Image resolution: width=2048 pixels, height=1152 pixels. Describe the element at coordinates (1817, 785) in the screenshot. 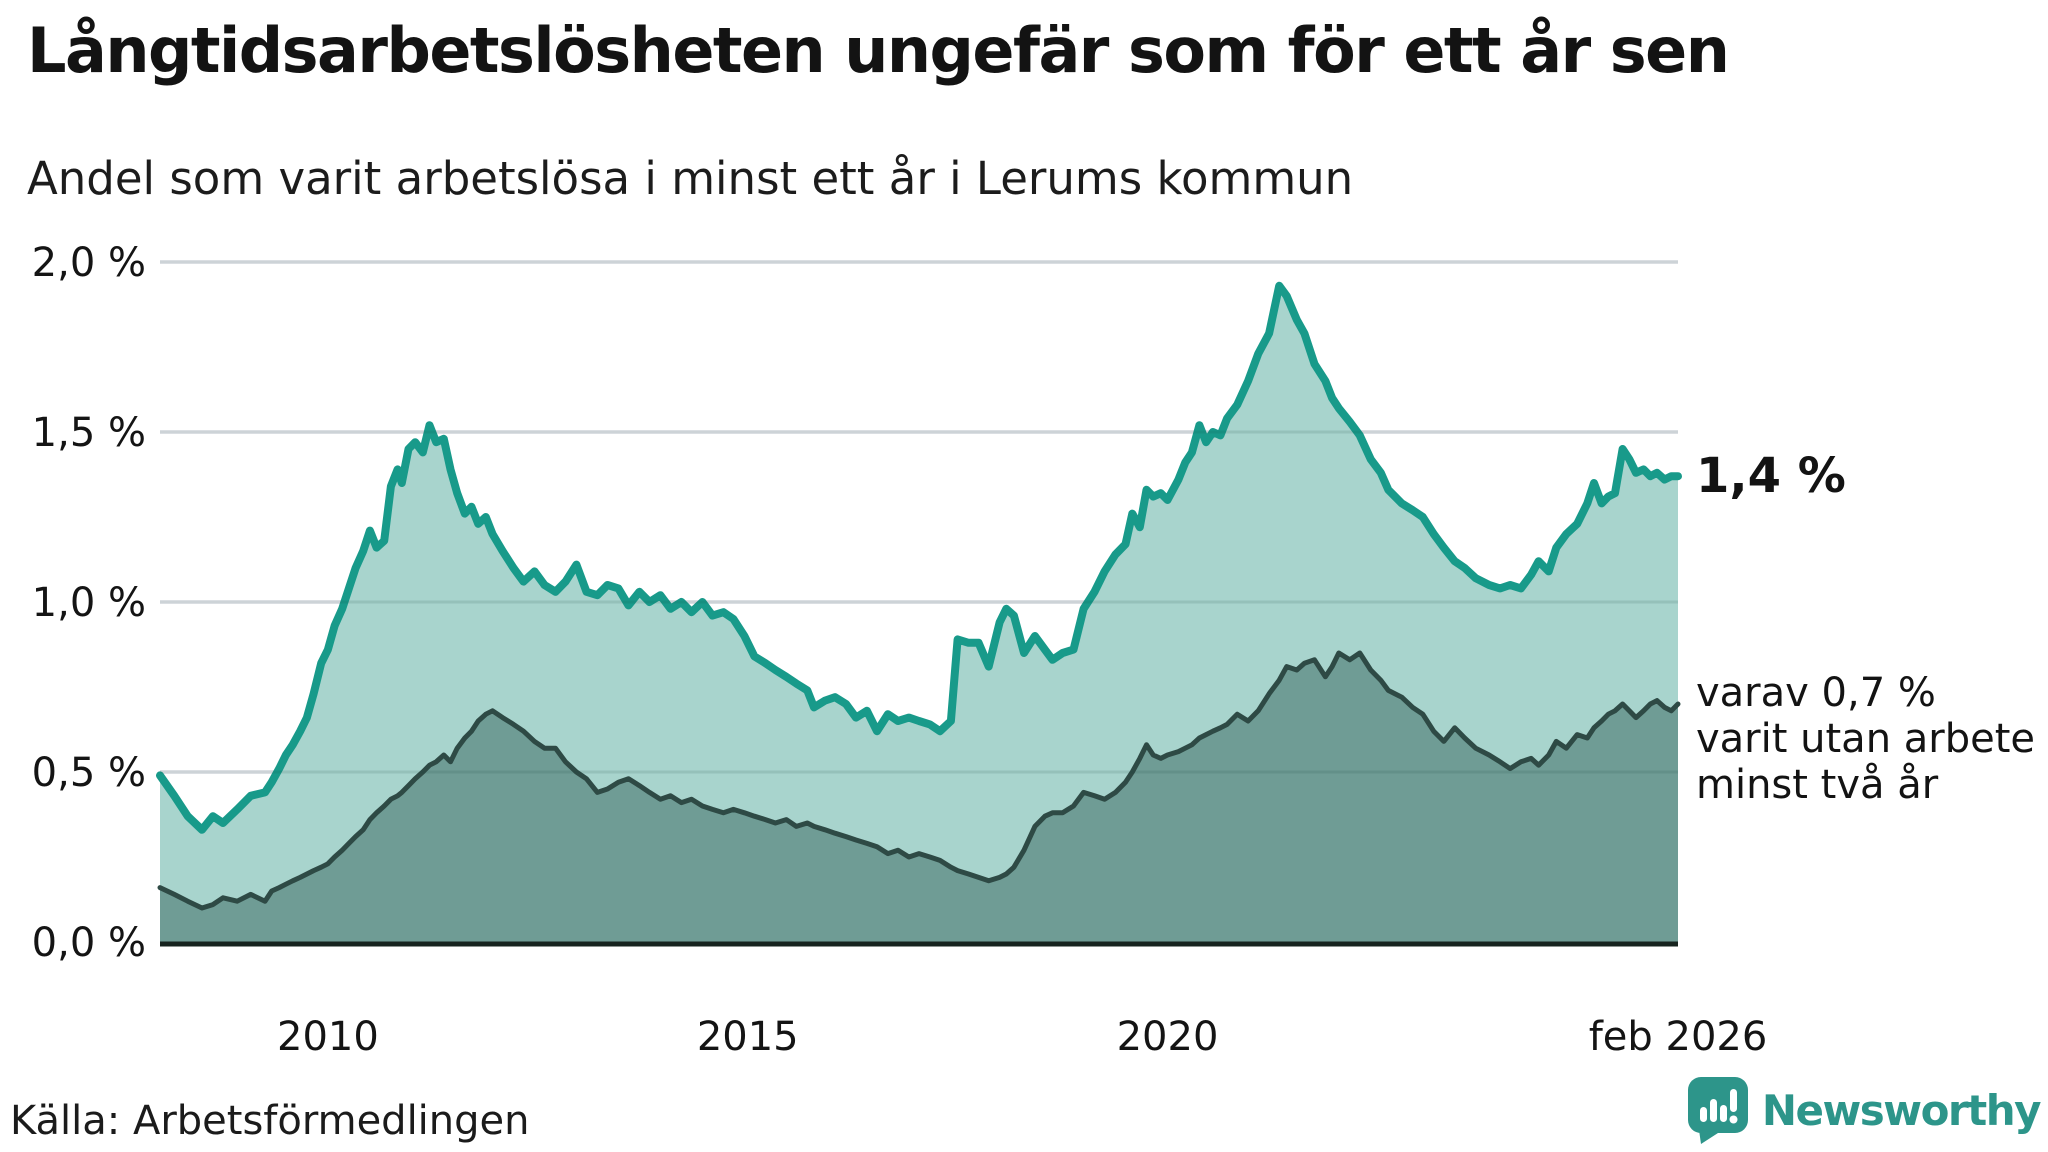

I see `secondary-annotation-line: minst två år` at that location.